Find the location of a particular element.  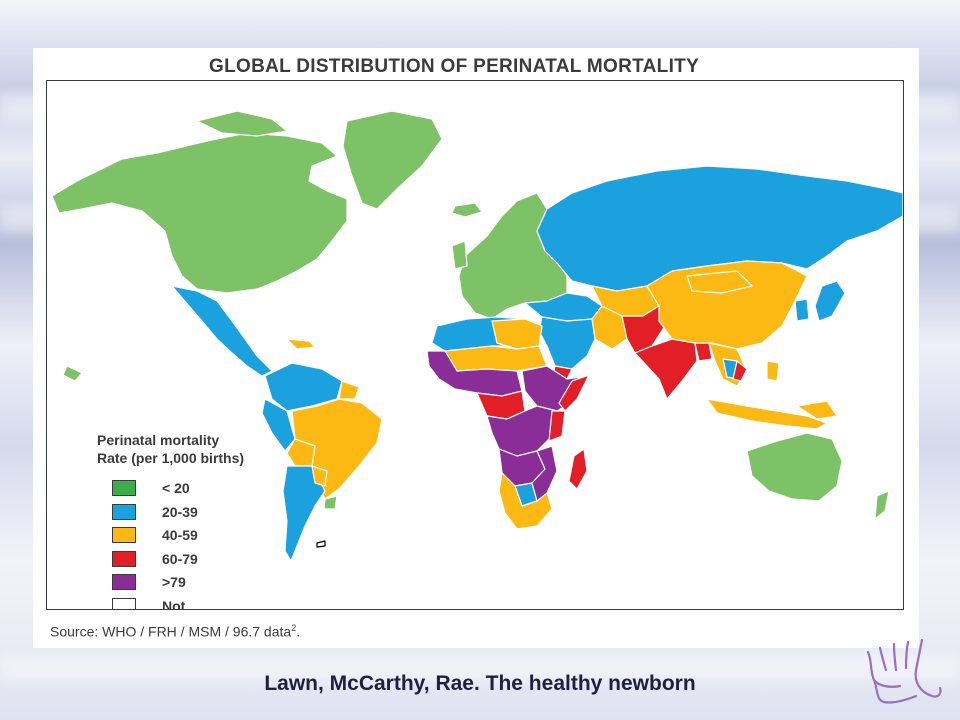

source-superscript: 2 is located at coordinates (294, 628).